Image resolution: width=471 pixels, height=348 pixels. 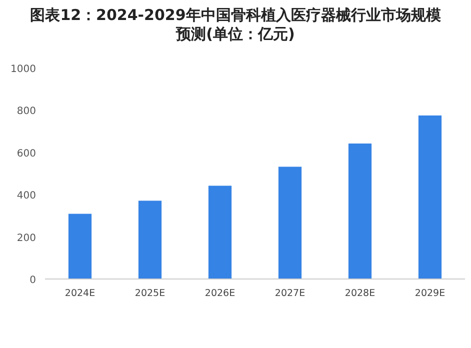 I want to click on y-tick-label: 600, so click(x=26, y=154).